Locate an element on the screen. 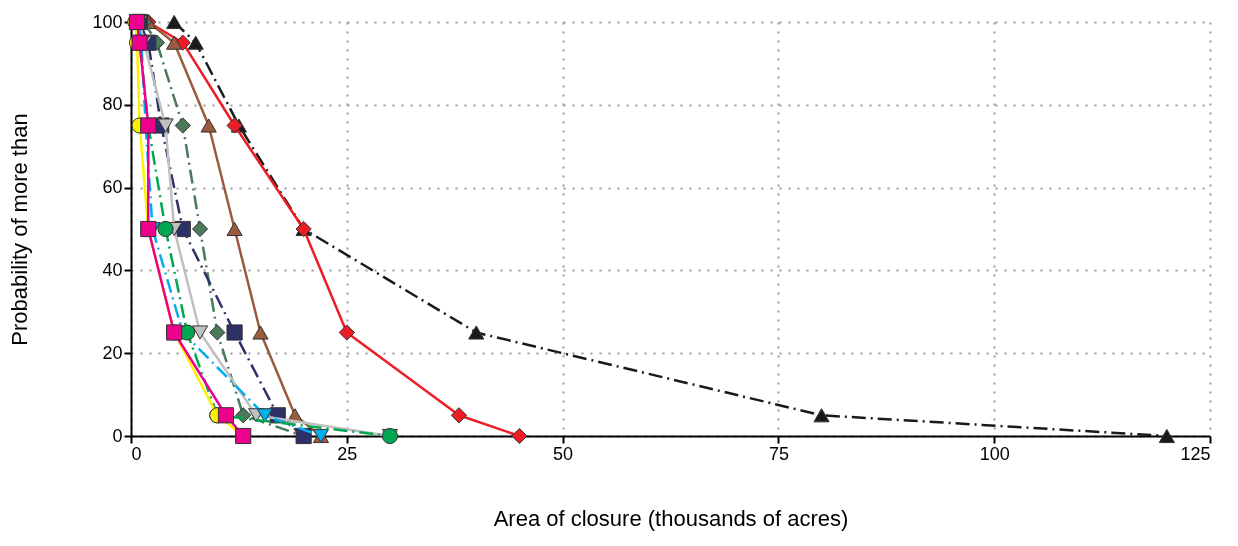 The image size is (1238, 546). x-axis-title: Area of closure (thousands of acres) is located at coordinates (671, 518).